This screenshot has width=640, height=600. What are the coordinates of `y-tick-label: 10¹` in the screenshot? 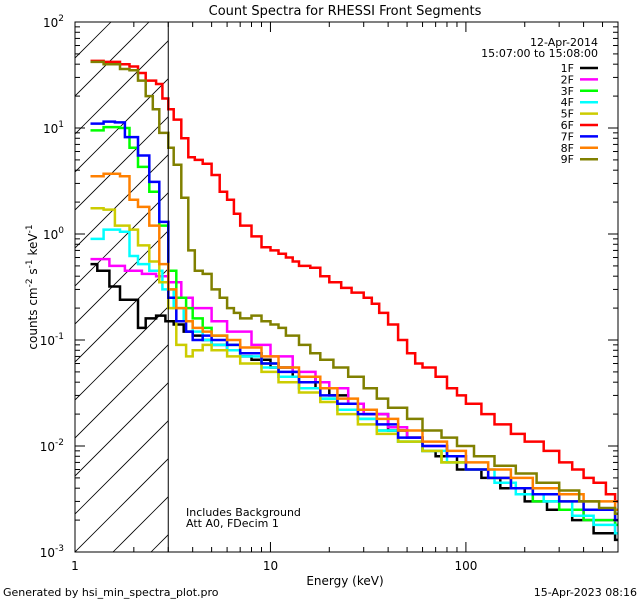 It's located at (53, 128).